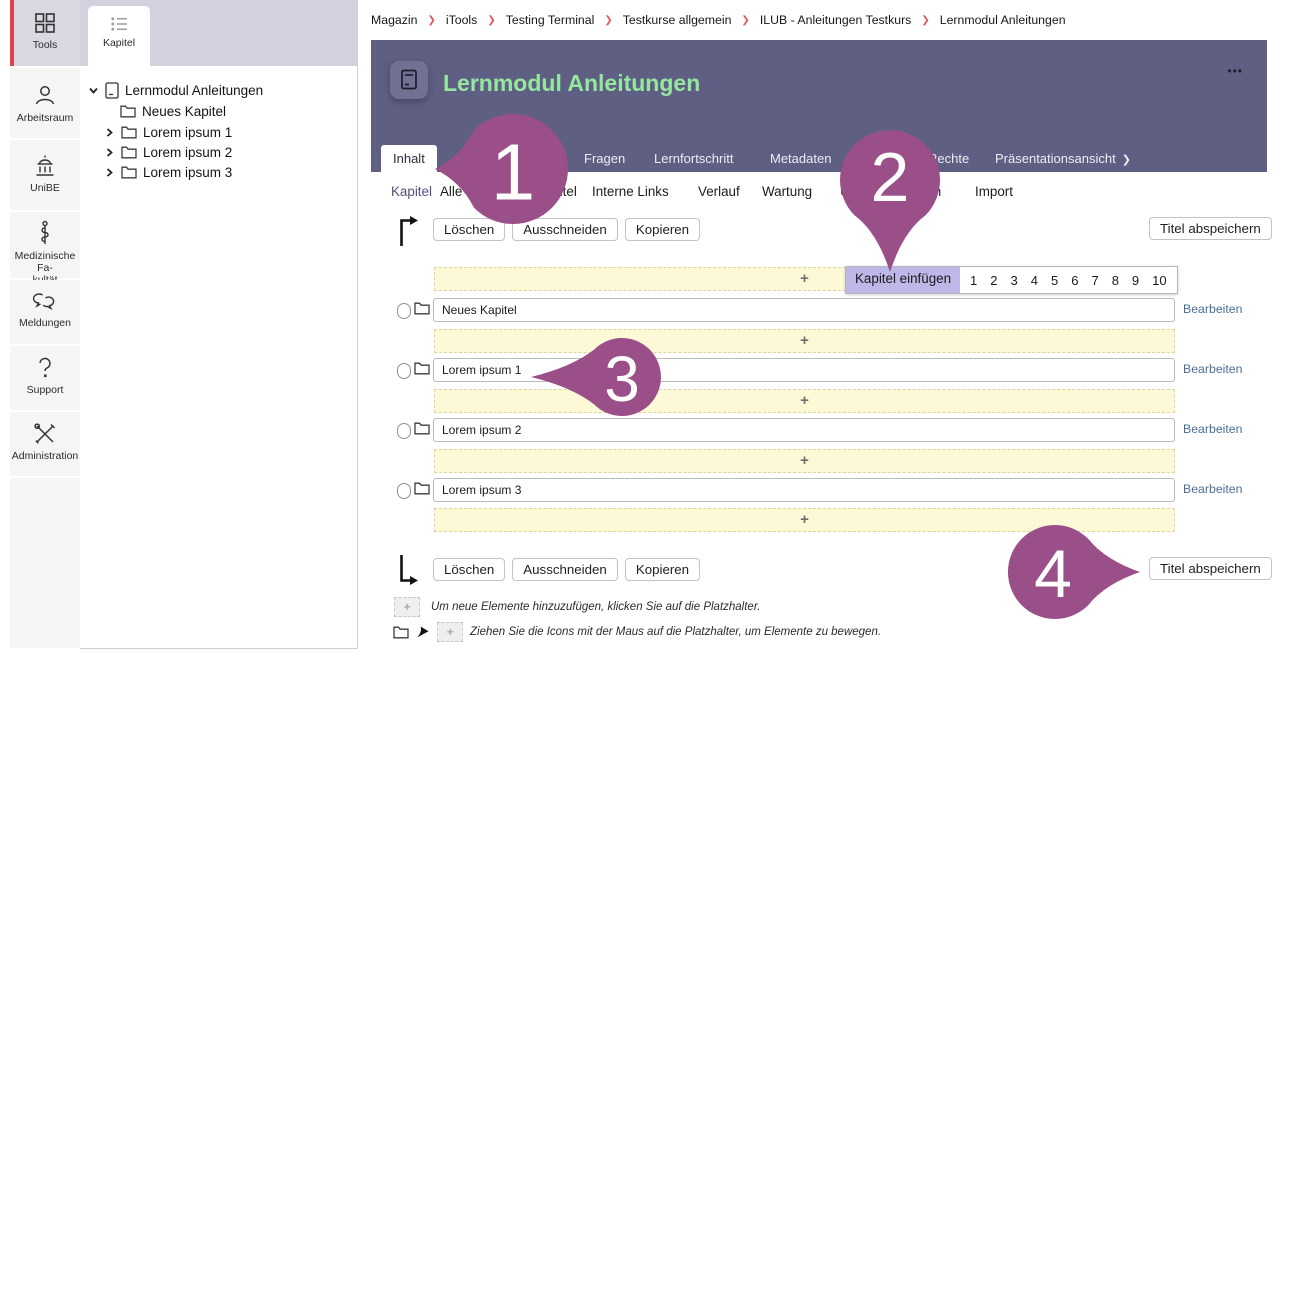 The image size is (1314, 1300). I want to click on tree-item-chapter: Lorem ipsum 3, so click(168, 172).